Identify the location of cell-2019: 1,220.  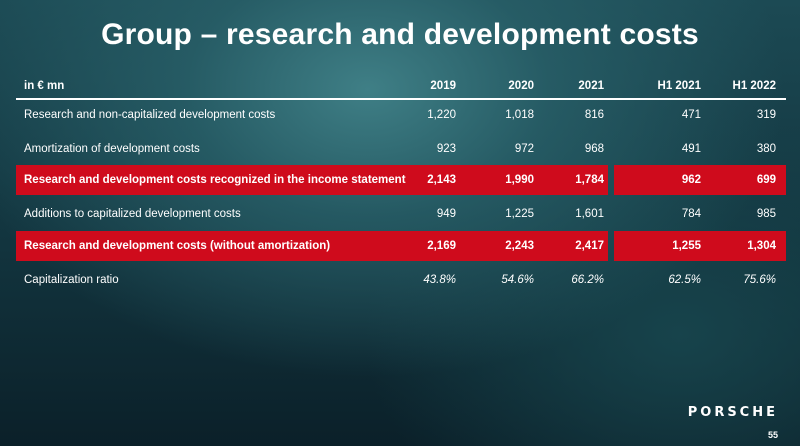
(441, 115).